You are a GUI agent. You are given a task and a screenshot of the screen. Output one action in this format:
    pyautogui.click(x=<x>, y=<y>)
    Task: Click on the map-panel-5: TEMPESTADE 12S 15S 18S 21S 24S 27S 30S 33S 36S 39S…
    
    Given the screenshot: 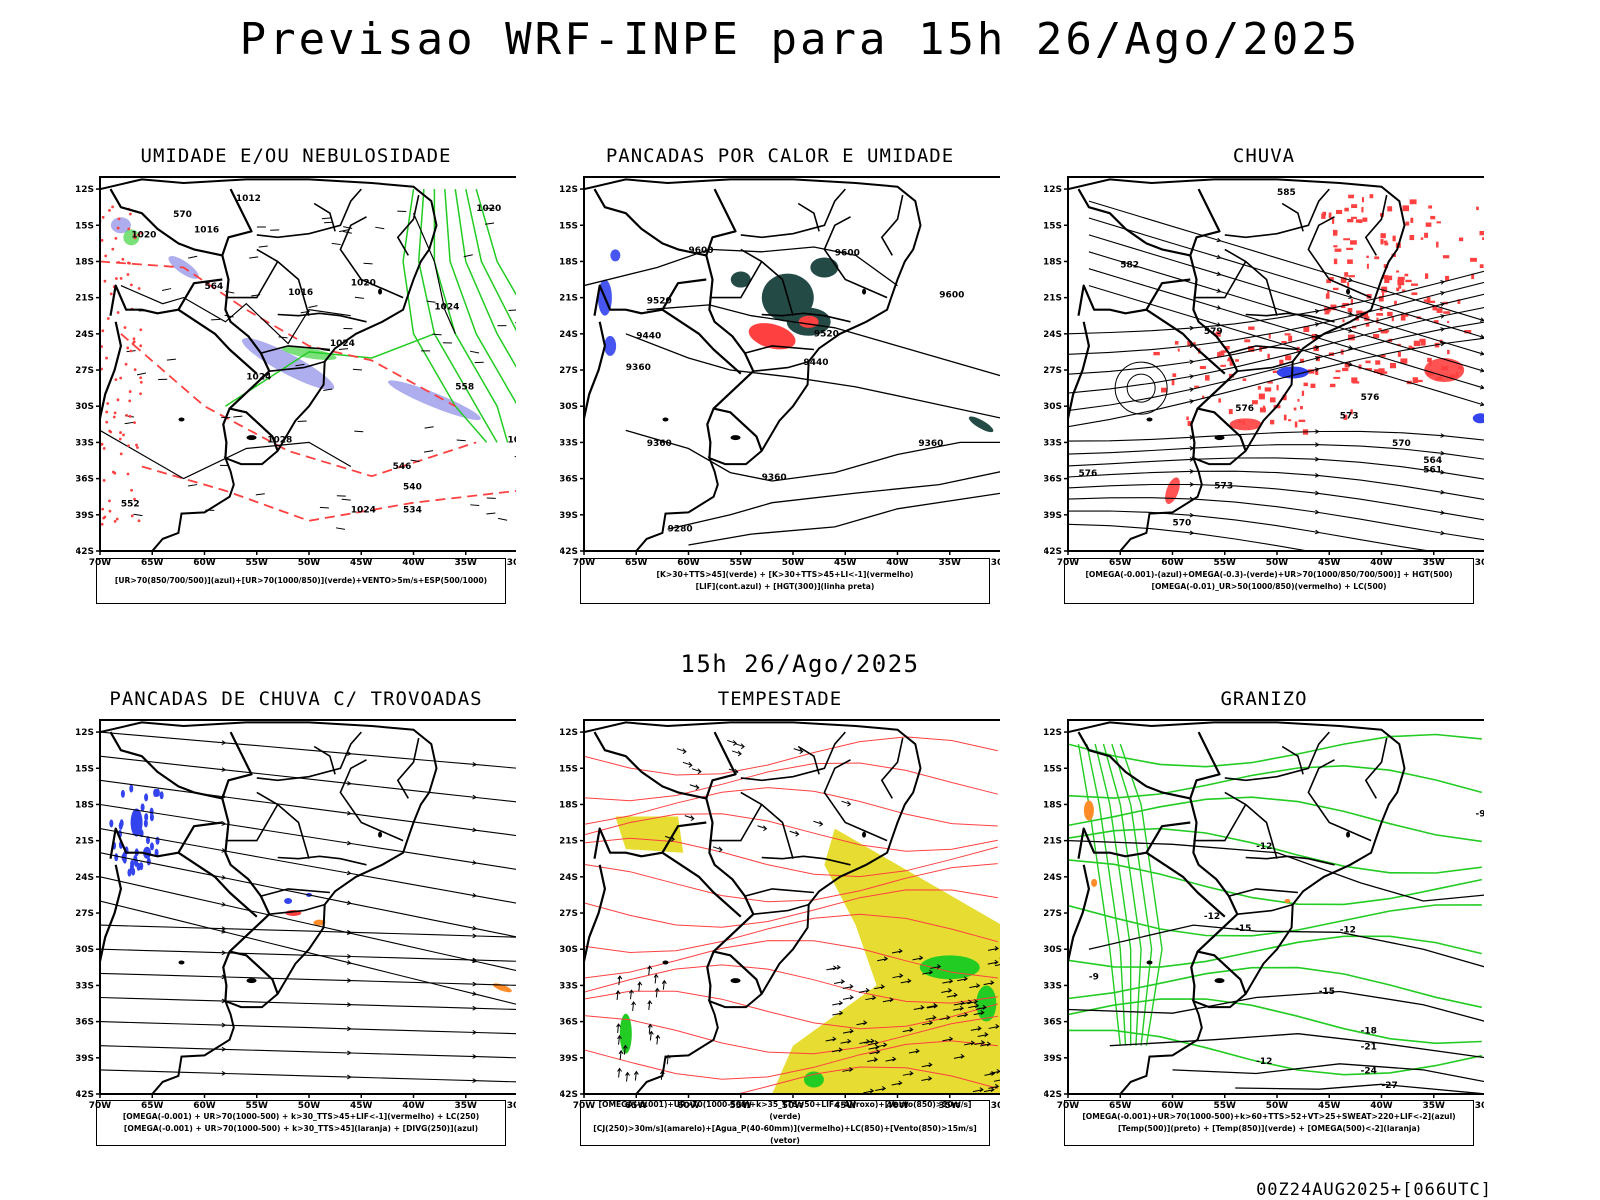 What is the action you would take?
    pyautogui.click(x=780, y=918)
    